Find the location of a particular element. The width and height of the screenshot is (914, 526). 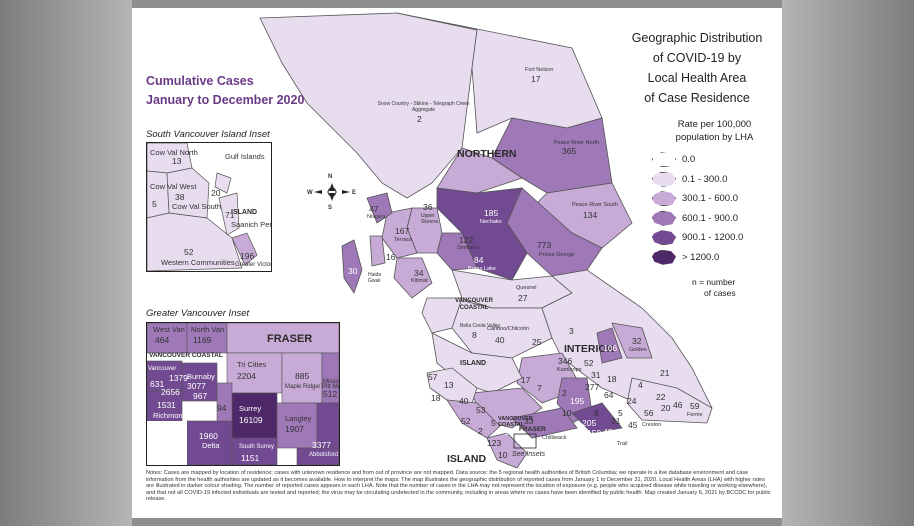

map-n-25: 25 is located at coordinates (537, 342).